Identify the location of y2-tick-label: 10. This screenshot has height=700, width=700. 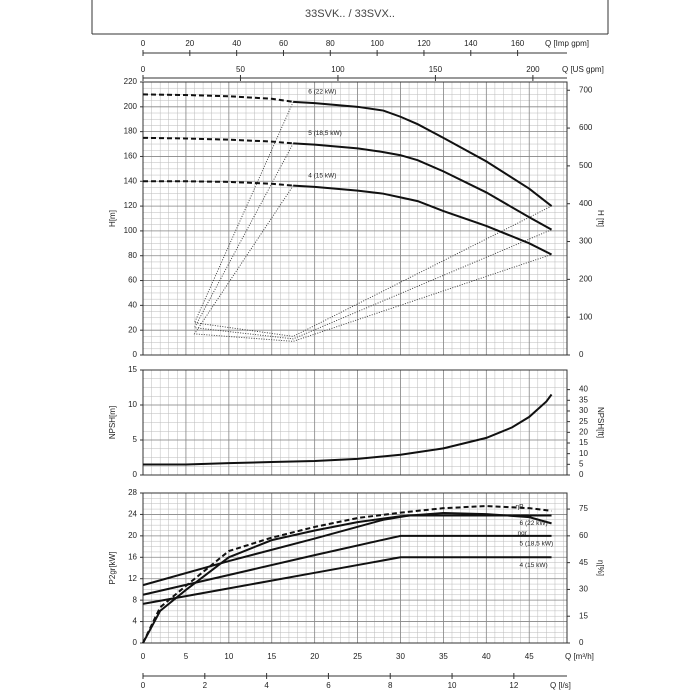
(583, 453).